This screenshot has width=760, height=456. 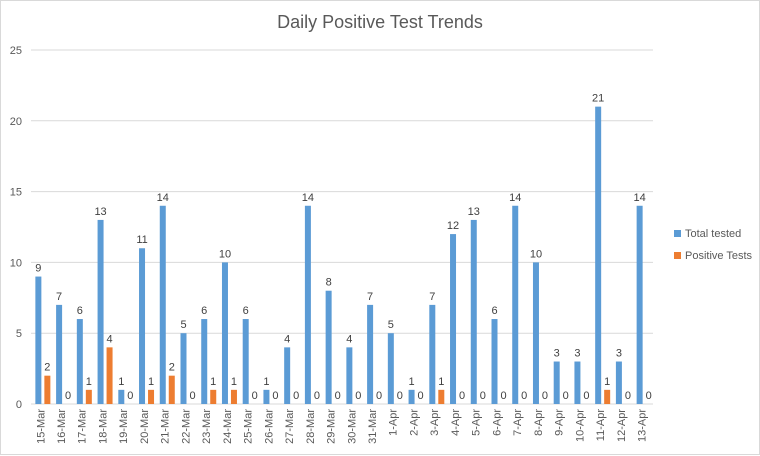 What do you see at coordinates (332, 426) in the screenshot?
I see `x-tick-label: 29-Mar` at bounding box center [332, 426].